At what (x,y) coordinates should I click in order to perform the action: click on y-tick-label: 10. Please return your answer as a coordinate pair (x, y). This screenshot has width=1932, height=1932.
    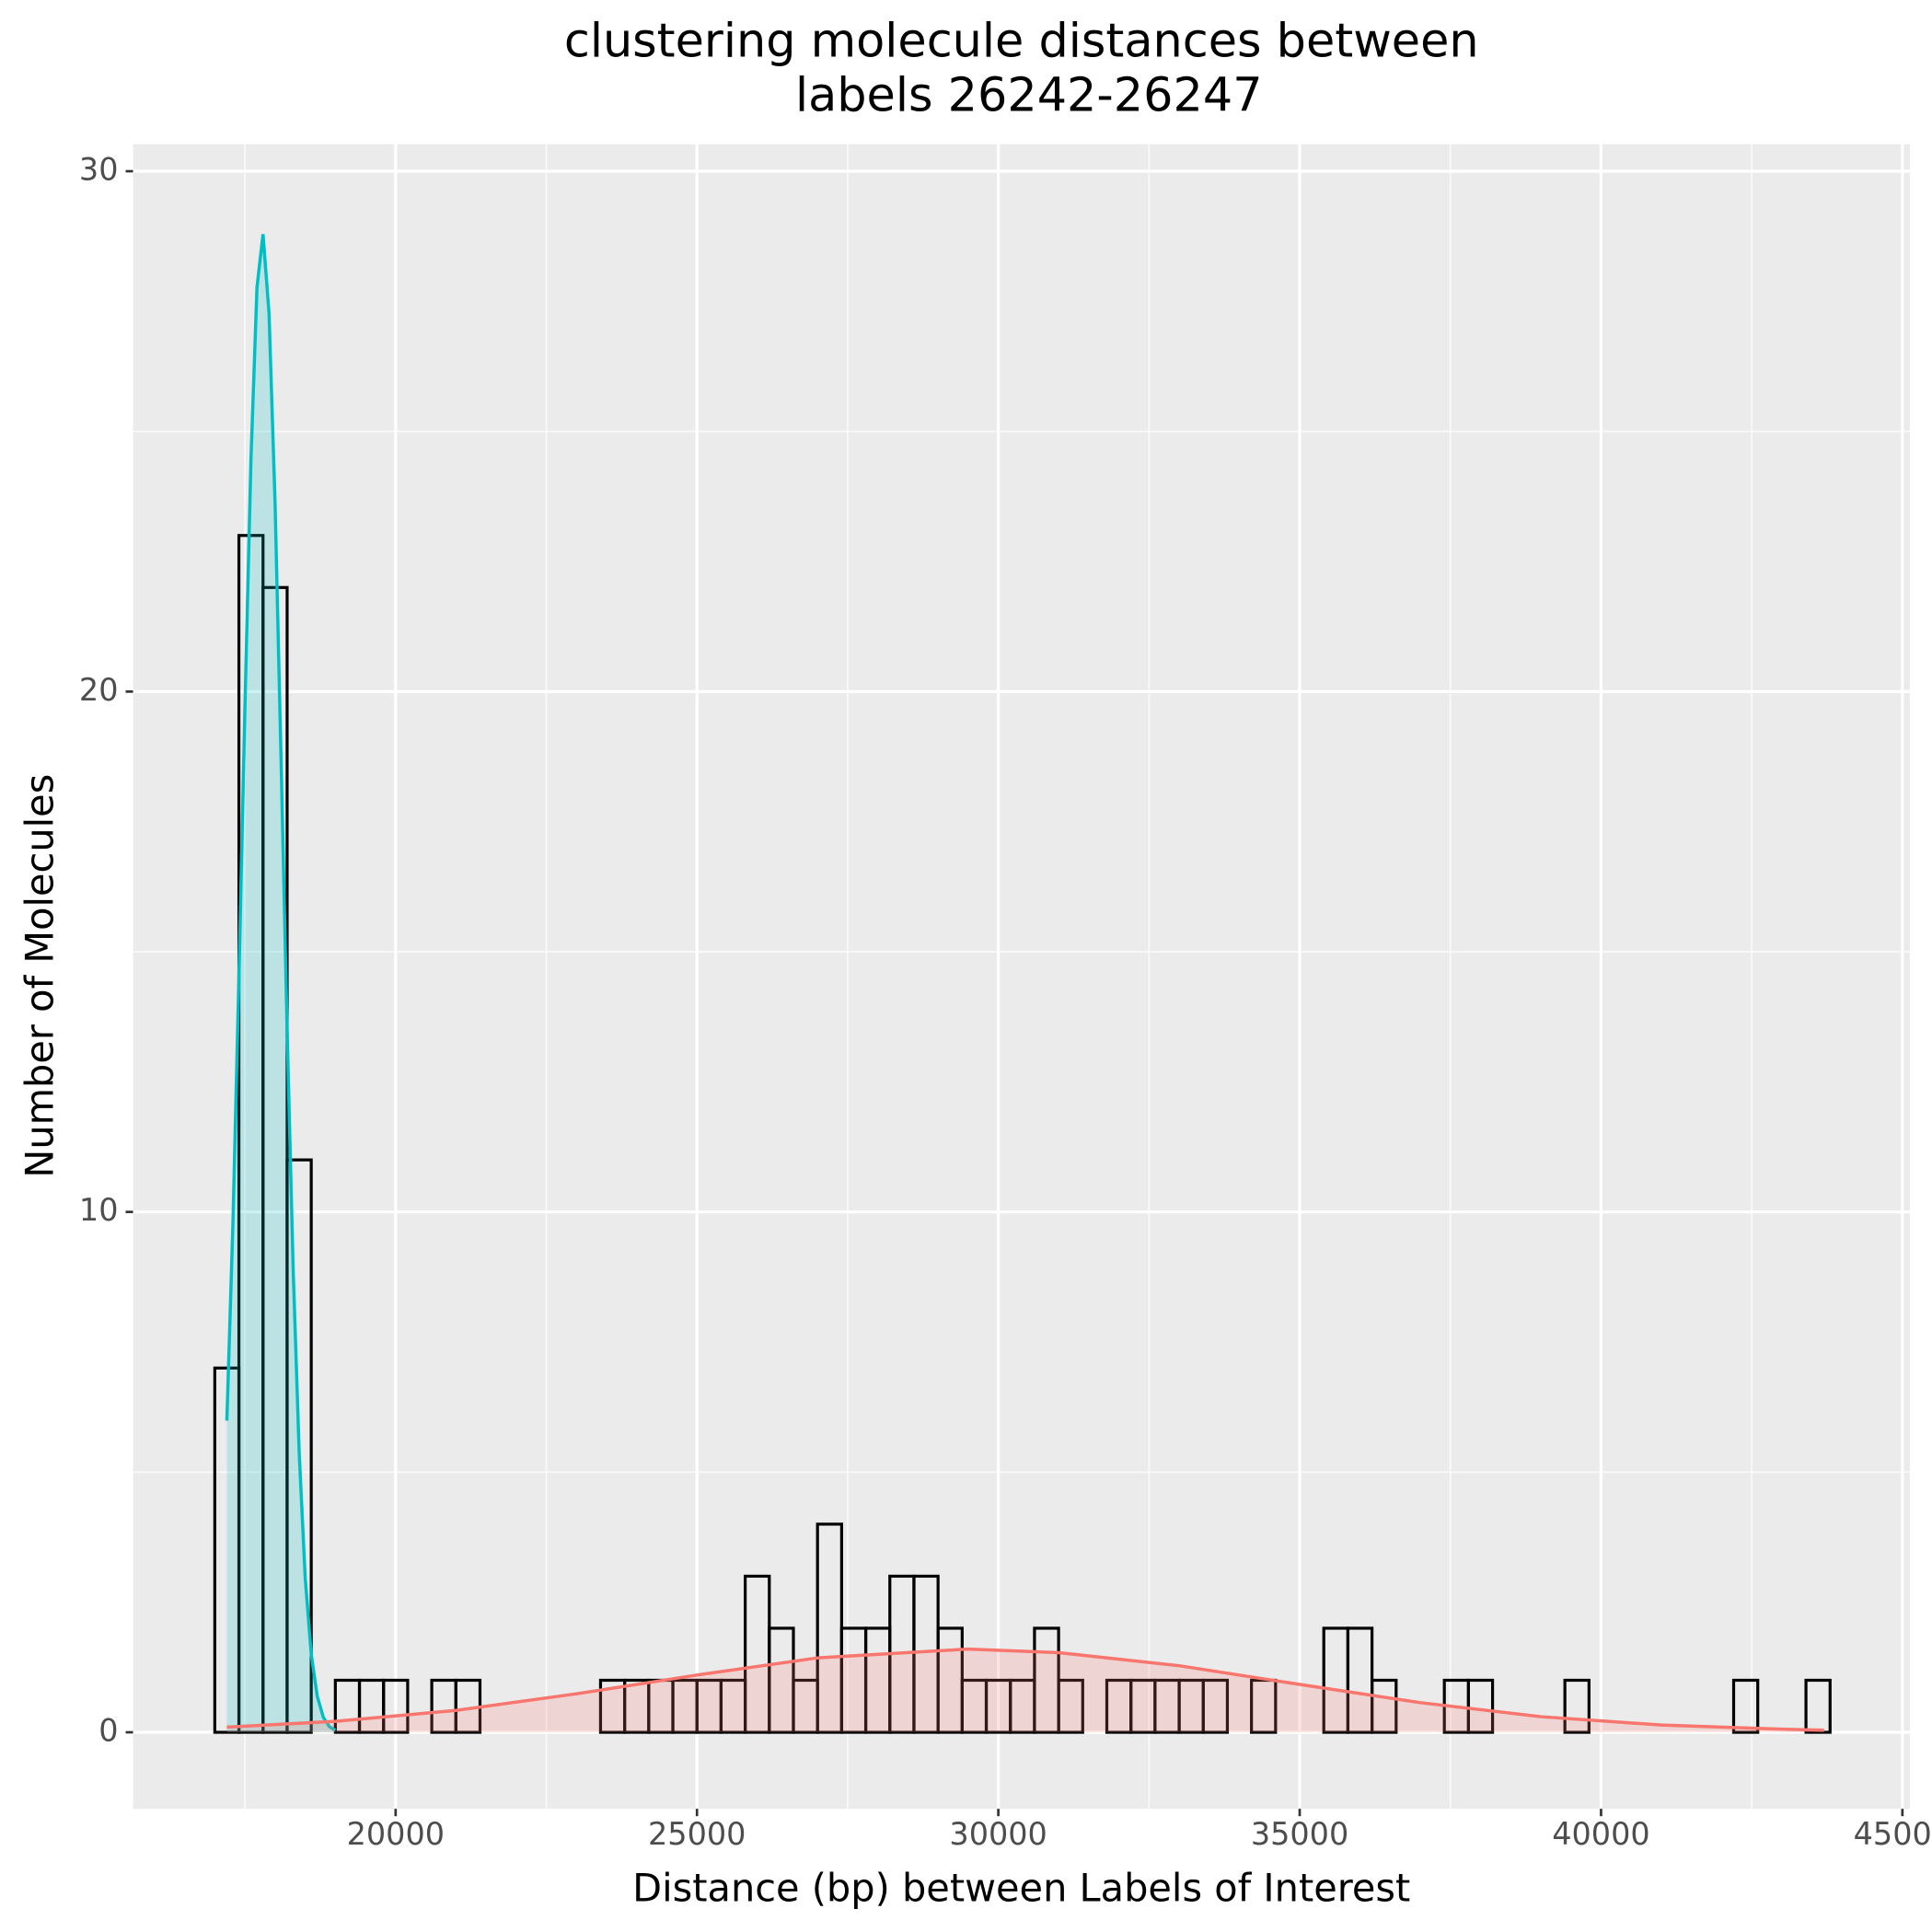
    Looking at the image, I should click on (99, 1210).